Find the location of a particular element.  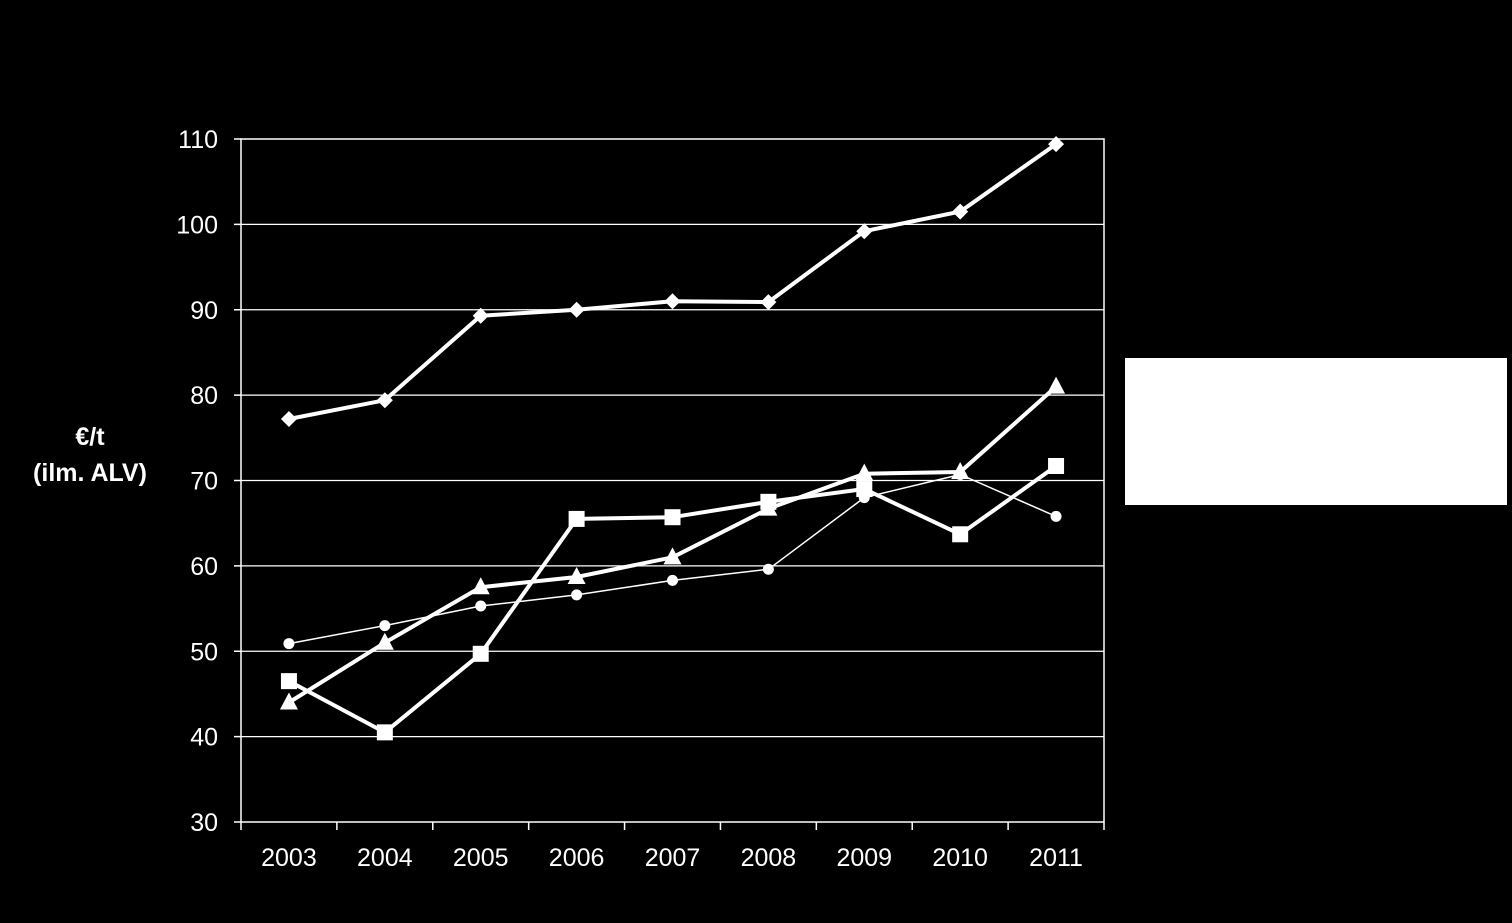

x-axis-ticks: 2003 2004 2005 2006 2007 2008 2009 2010 2011 is located at coordinates (672, 847).